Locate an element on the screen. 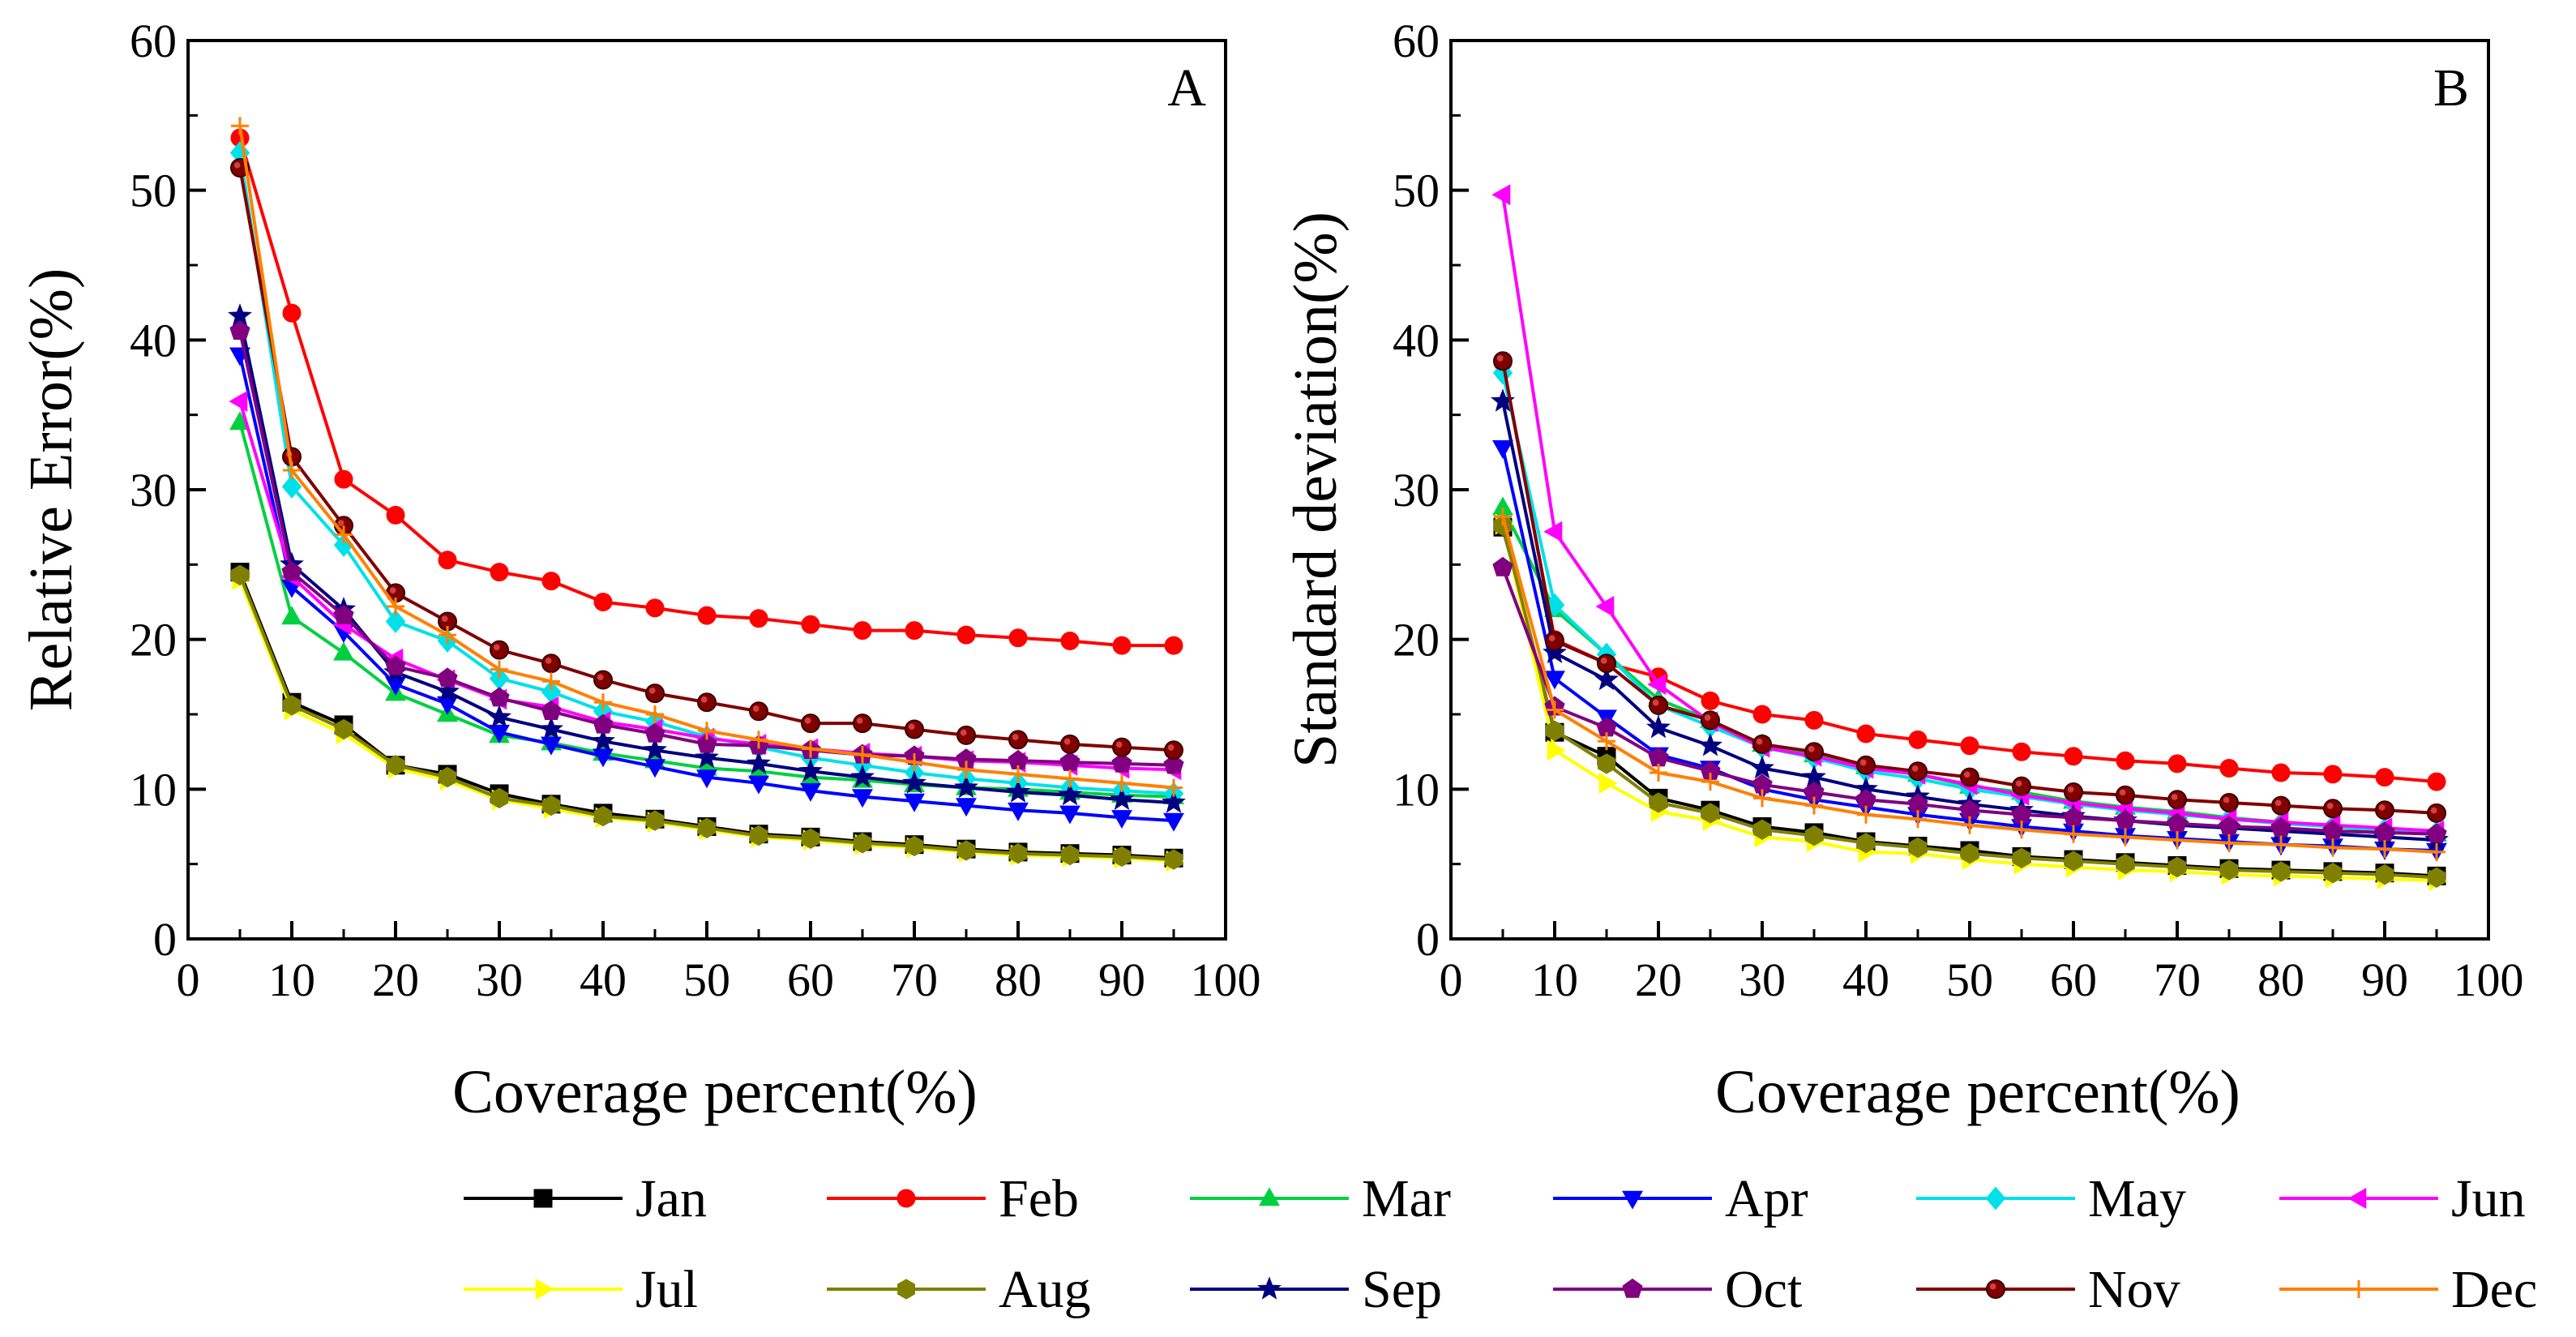 The height and width of the screenshot is (1337, 2576). legend-label: May is located at coordinates (2137, 1198).